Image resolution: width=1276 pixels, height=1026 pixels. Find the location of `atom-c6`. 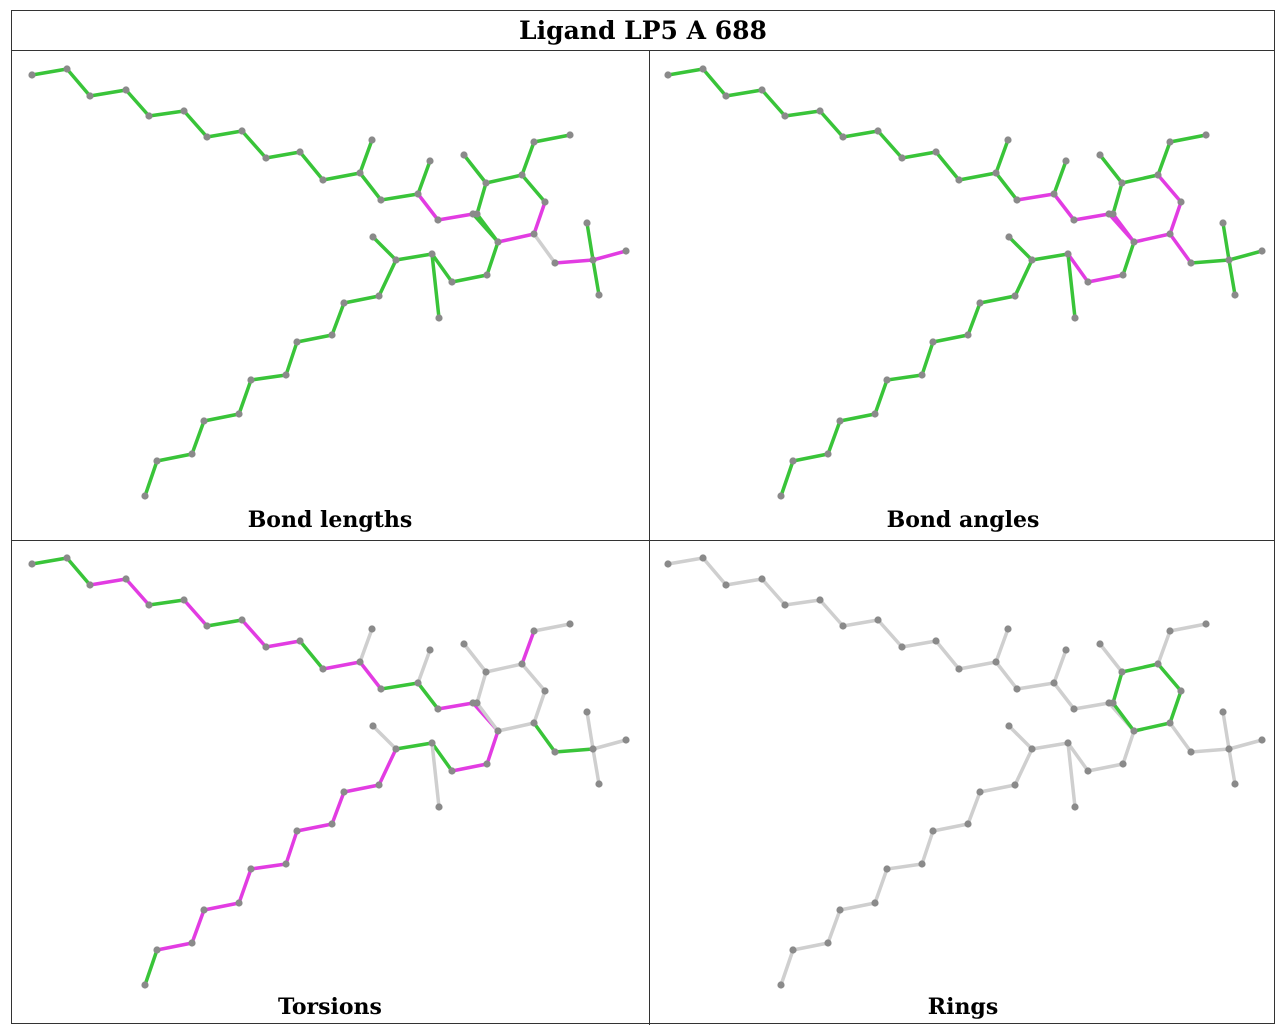

atom-c6 is located at coordinates (184, 600).